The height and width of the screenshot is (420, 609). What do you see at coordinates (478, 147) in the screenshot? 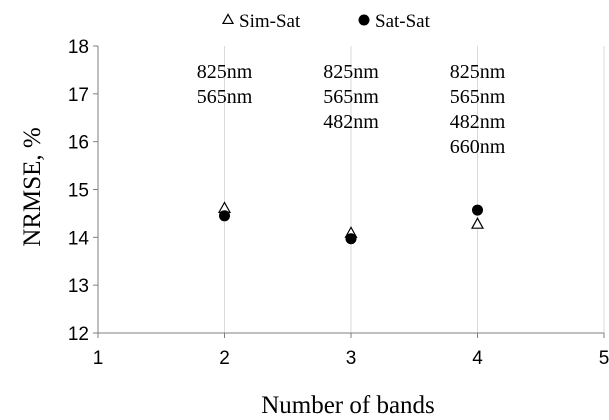
I see `annotation-line: 660nm` at bounding box center [478, 147].